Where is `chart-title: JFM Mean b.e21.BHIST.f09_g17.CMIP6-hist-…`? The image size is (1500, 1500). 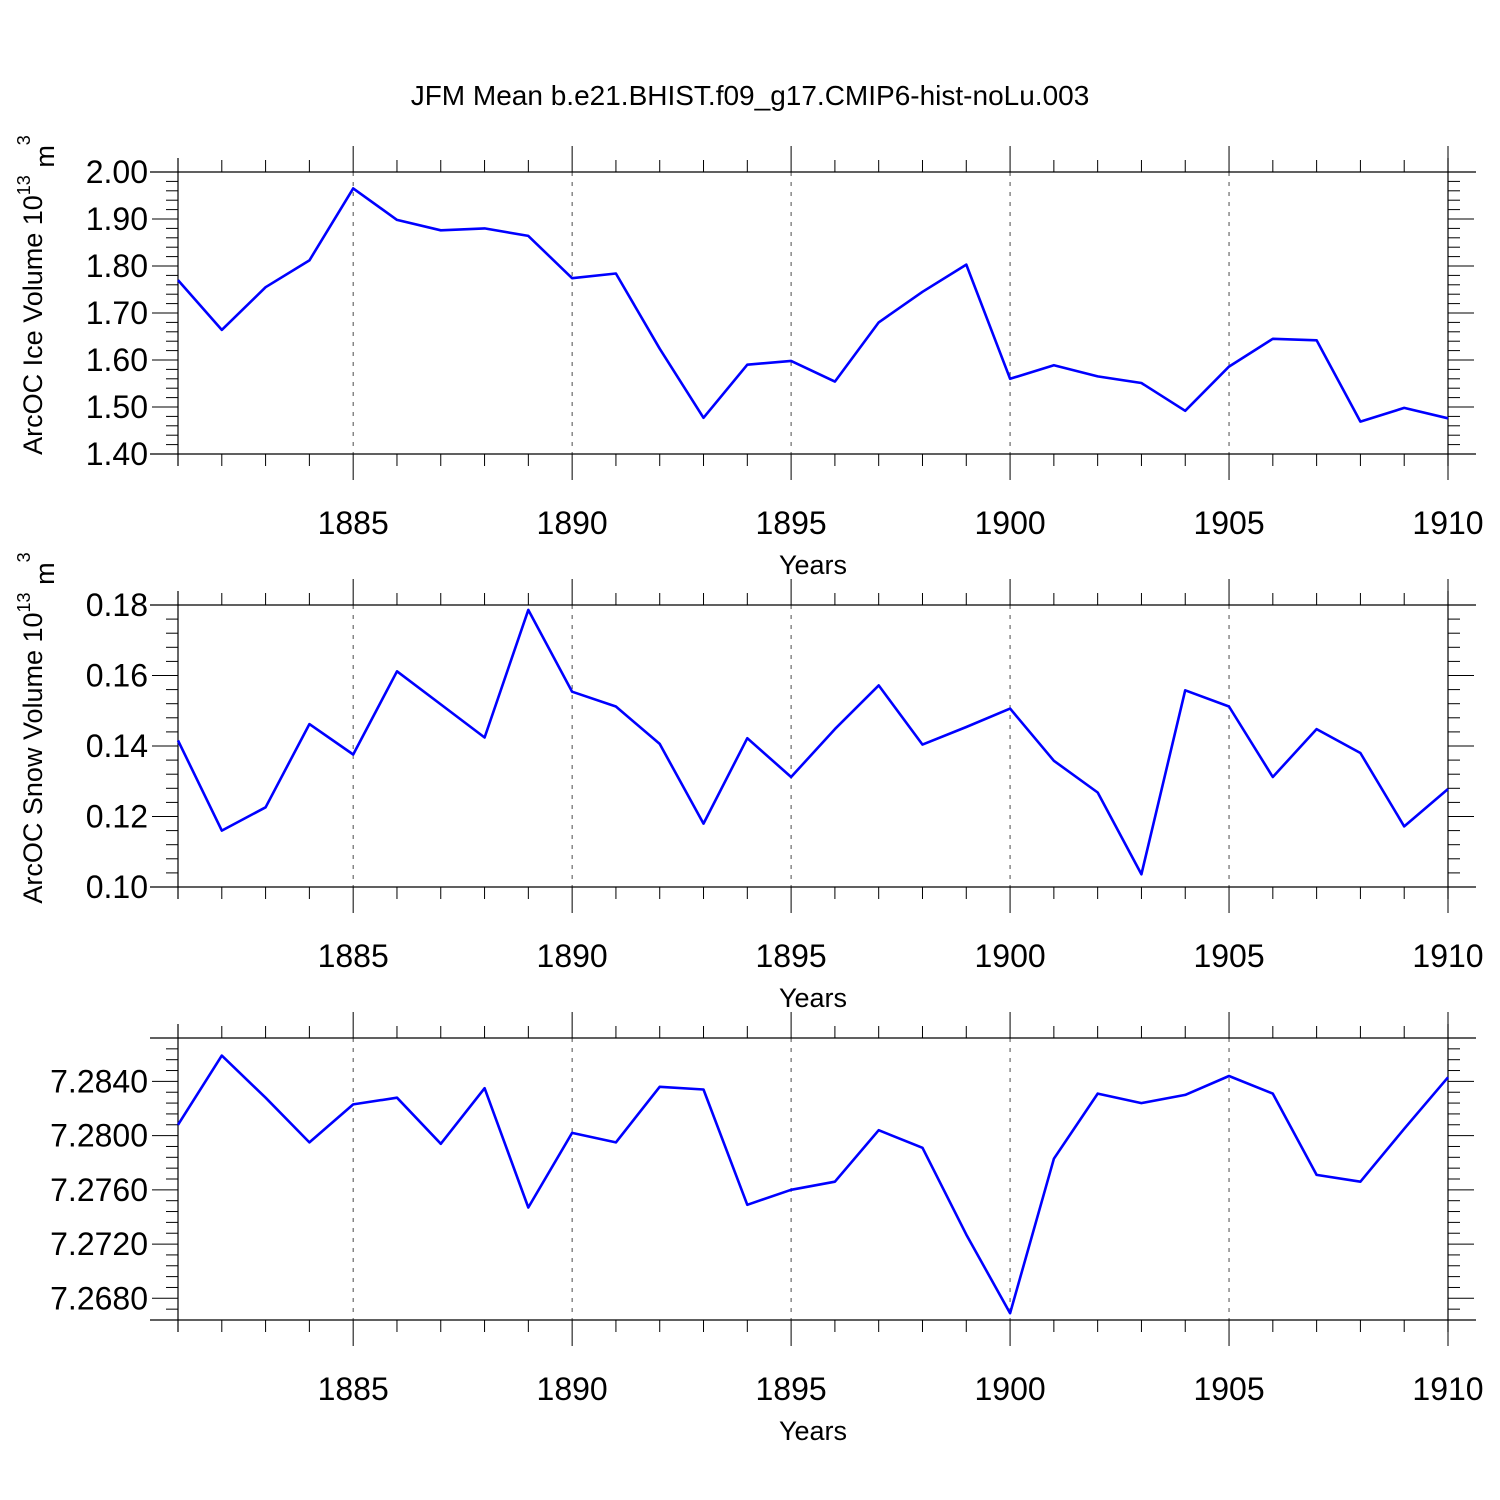
chart-title: JFM Mean b.e21.BHIST.f09_g17.CMIP6-hist-… is located at coordinates (750, 95).